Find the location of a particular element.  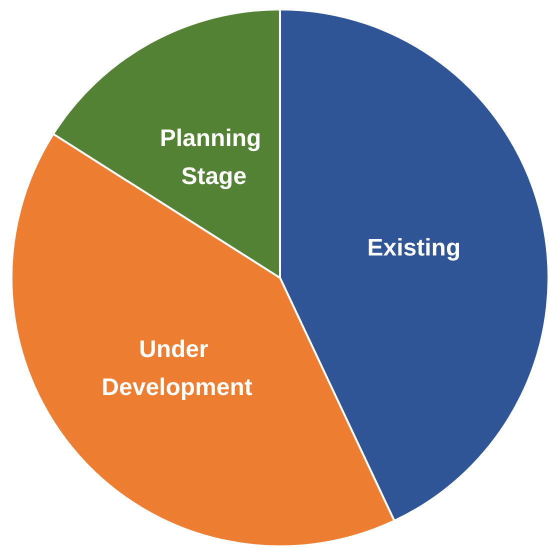

slice-label: Under Development is located at coordinates (177, 369).